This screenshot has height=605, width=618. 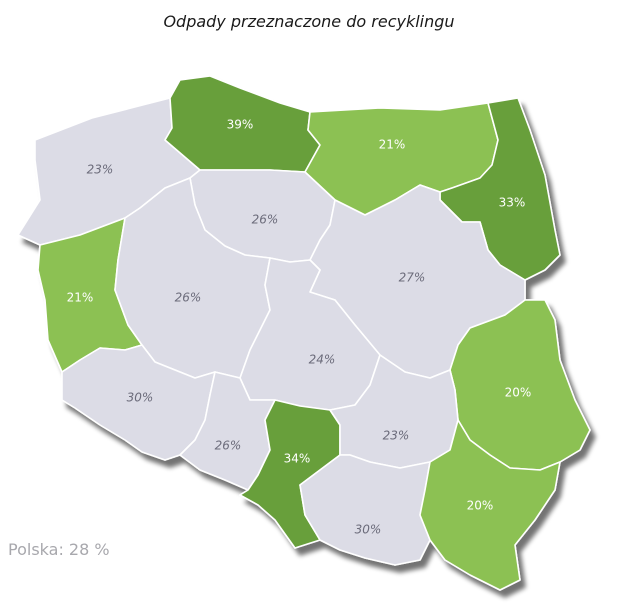 What do you see at coordinates (297, 459) in the screenshot?
I see `label-slaskie: 34%` at bounding box center [297, 459].